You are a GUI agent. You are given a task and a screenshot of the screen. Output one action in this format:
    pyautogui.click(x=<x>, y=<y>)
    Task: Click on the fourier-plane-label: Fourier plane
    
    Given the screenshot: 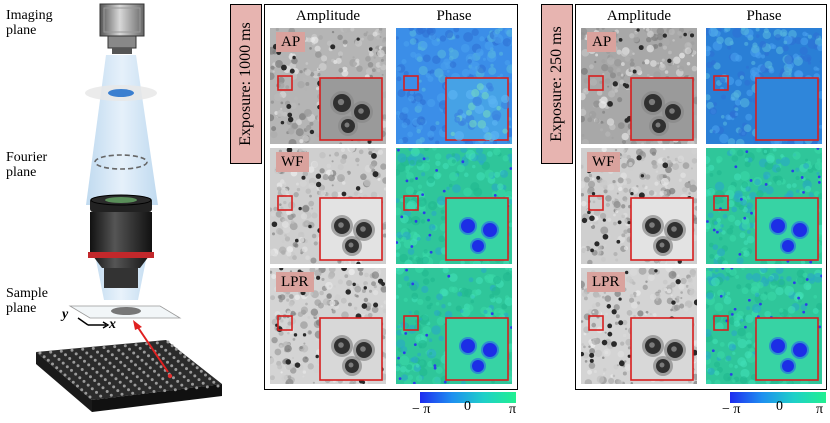 What is the action you would take?
    pyautogui.click(x=27, y=165)
    